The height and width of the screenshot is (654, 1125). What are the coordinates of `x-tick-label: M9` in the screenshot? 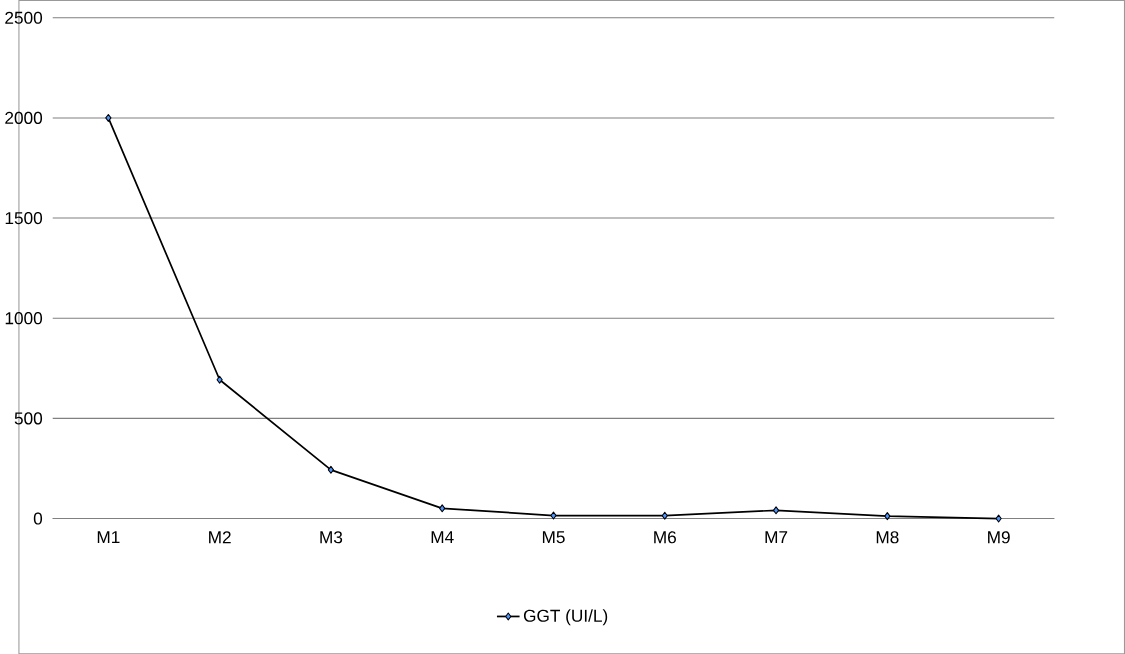 It's located at (999, 537).